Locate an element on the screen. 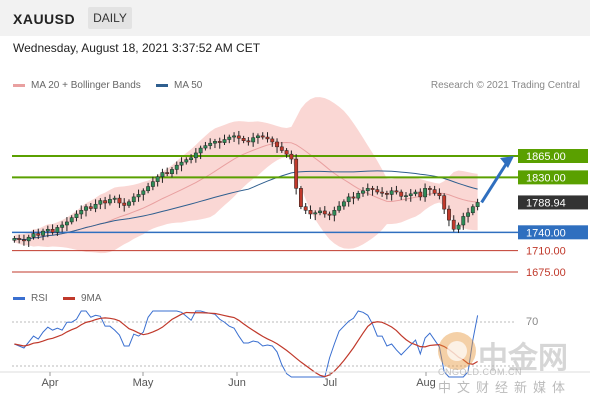 The height and width of the screenshot is (401, 590). x-label-Jul: Jul is located at coordinates (330, 383).